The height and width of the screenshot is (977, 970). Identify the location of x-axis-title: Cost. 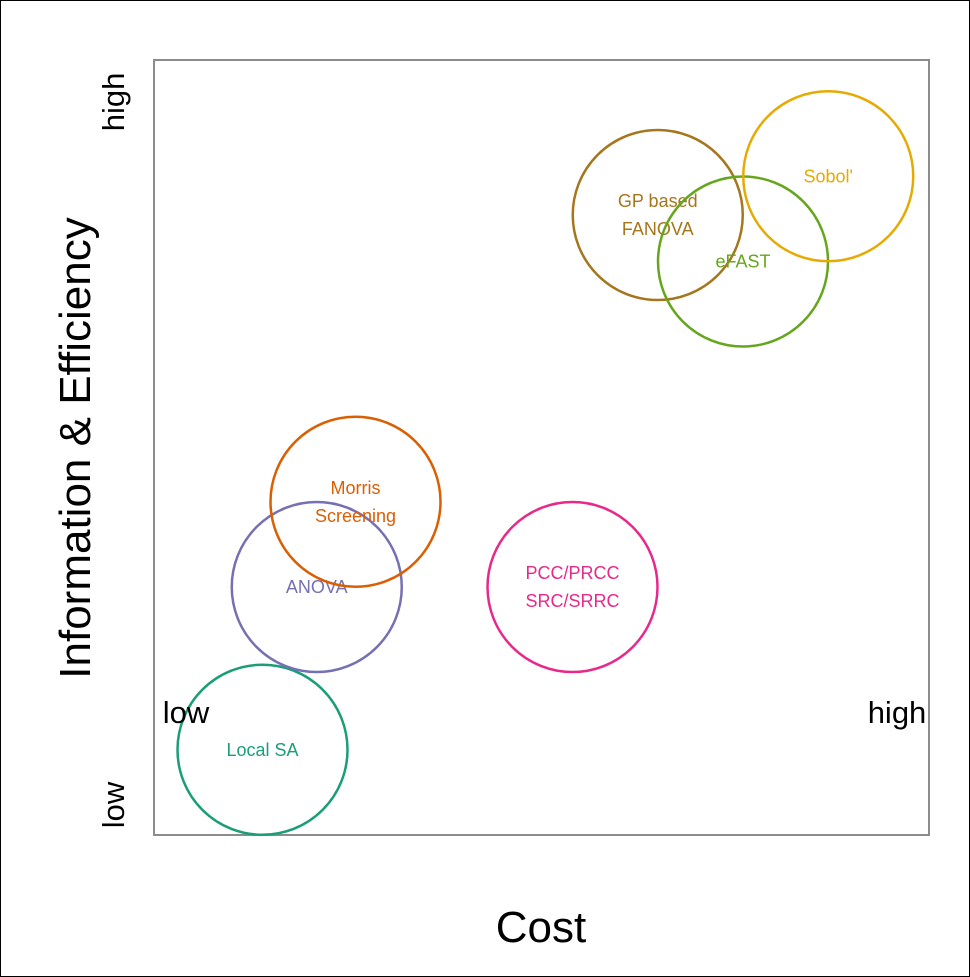
(541, 927).